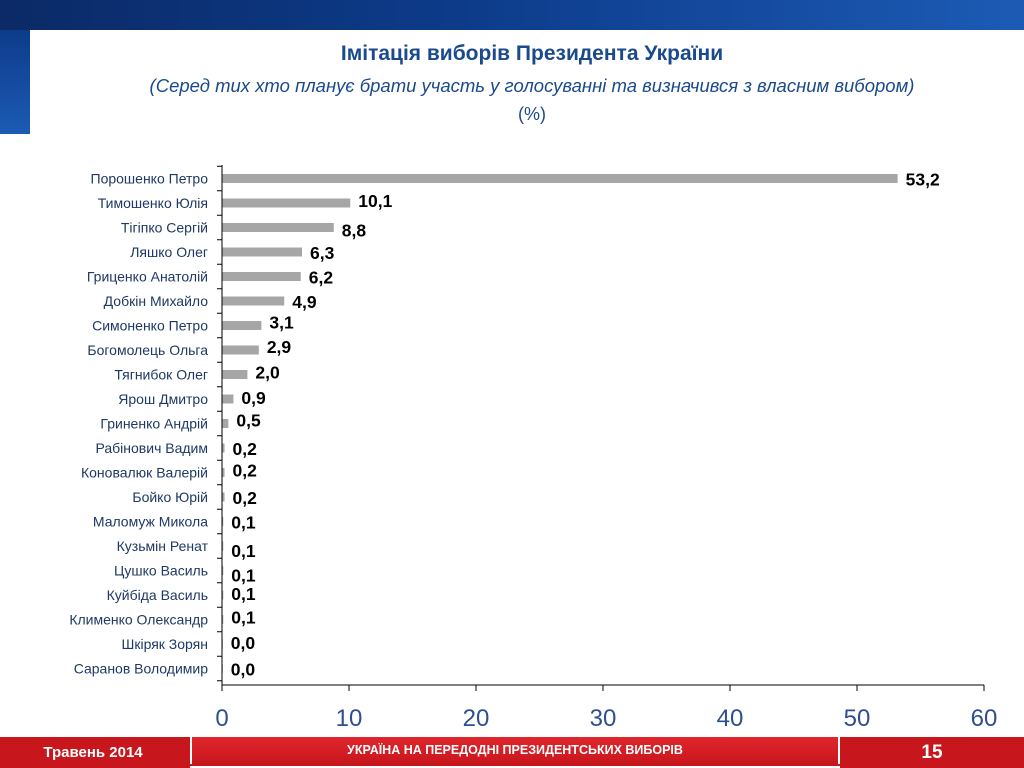 This screenshot has height=768, width=1024. Describe the element at coordinates (354, 231) in the screenshot. I see `value-label: 8,8` at that location.